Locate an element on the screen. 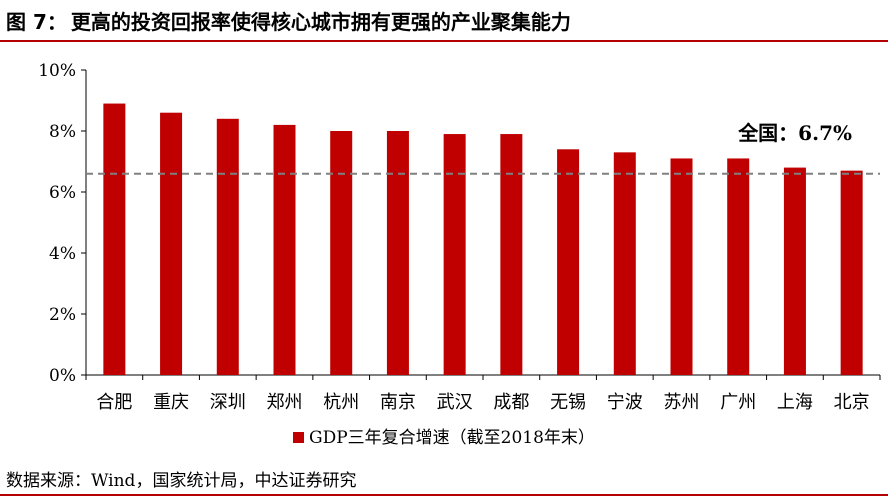 This screenshot has width=888, height=496. reference-line-label: 全国：6.7% is located at coordinates (794, 133).